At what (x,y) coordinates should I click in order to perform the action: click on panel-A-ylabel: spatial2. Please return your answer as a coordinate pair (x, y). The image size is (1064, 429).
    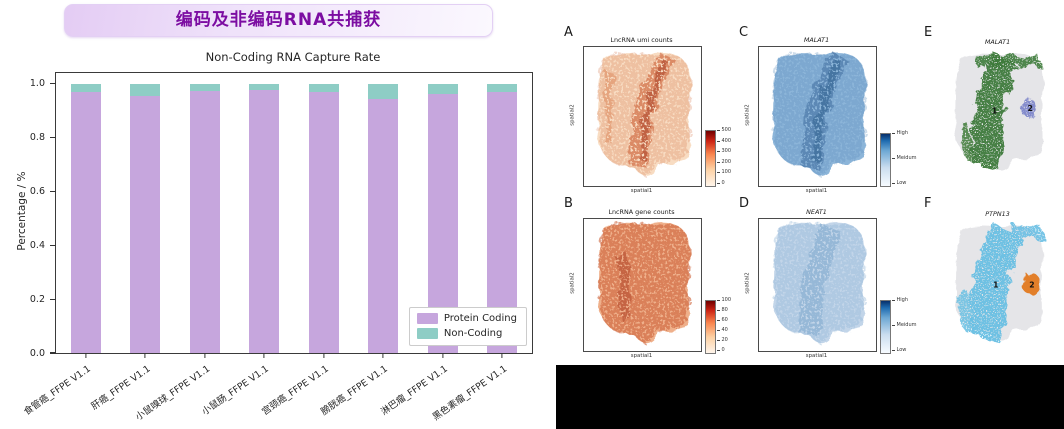
    Looking at the image, I should click on (572, 115).